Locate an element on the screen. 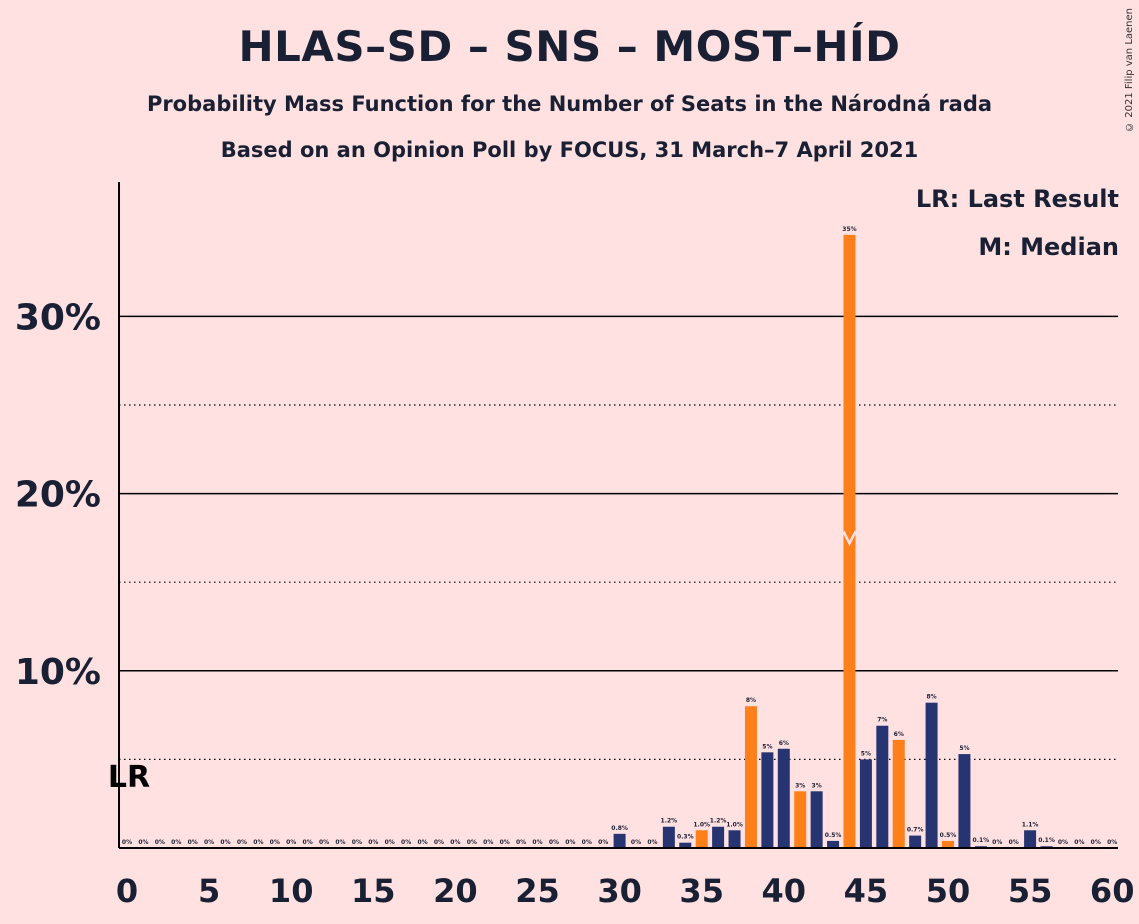  x-tick-label: 45 is located at coordinates (866, 891).